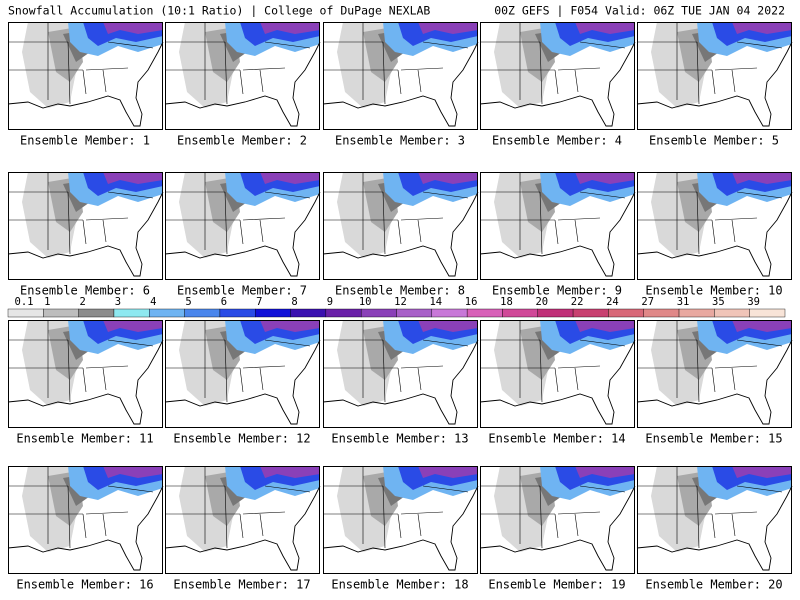 This screenshot has height=600, width=800. What do you see at coordinates (294, 302) in the screenshot?
I see `legend-label: 8` at bounding box center [294, 302].